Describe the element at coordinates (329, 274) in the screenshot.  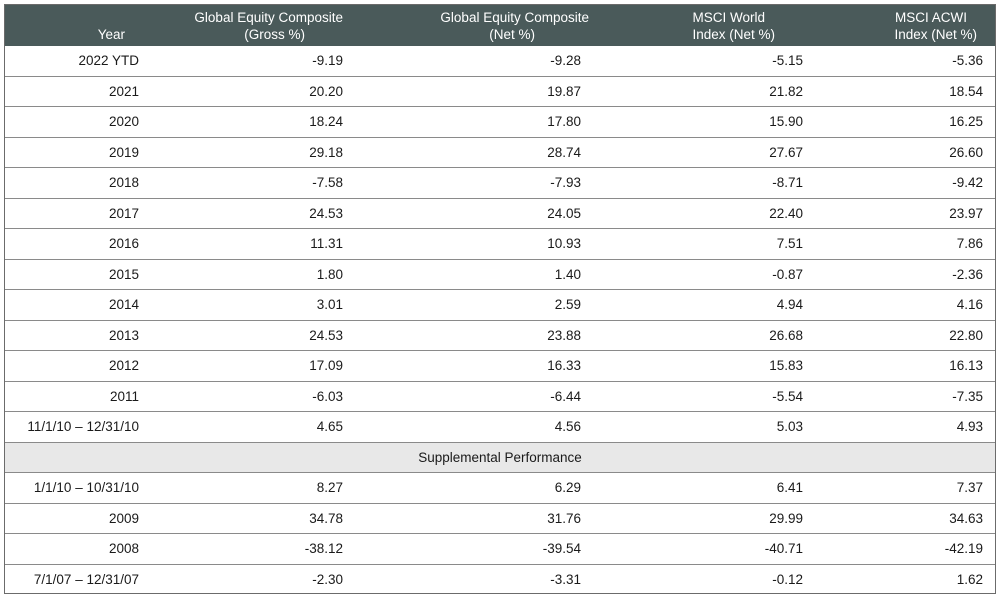
I see `gross-return-cell: 1.80` at that location.